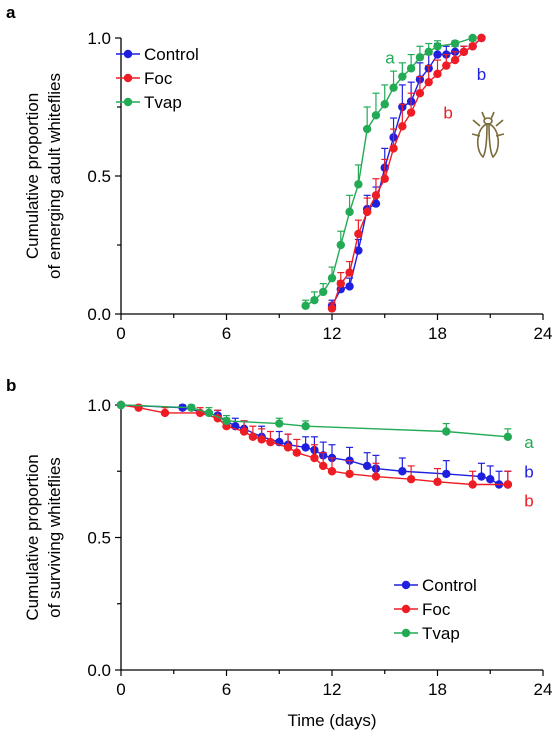 The image size is (556, 739). I want to click on panel-letter-a: a, so click(11, 12).